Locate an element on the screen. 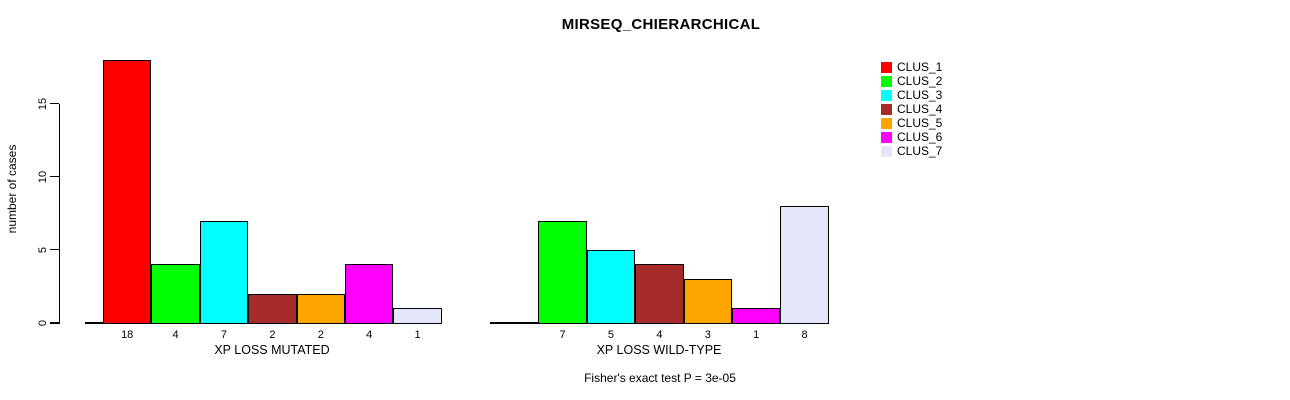  legend-label: CLUS_2 is located at coordinates (920, 81).